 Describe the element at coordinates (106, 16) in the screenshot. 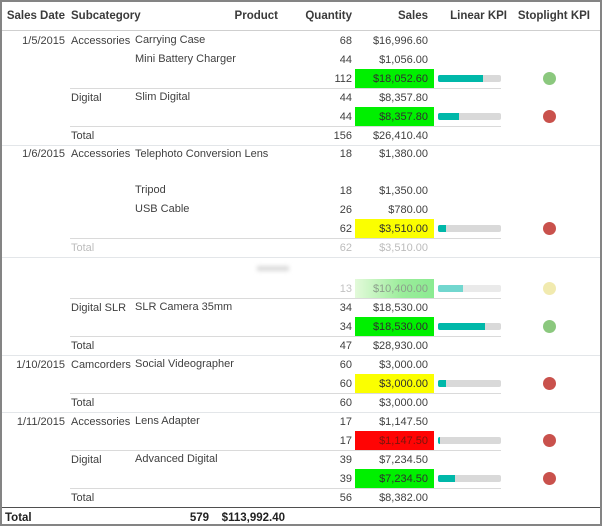

I see `column-header-subcategory: Subcategory` at that location.